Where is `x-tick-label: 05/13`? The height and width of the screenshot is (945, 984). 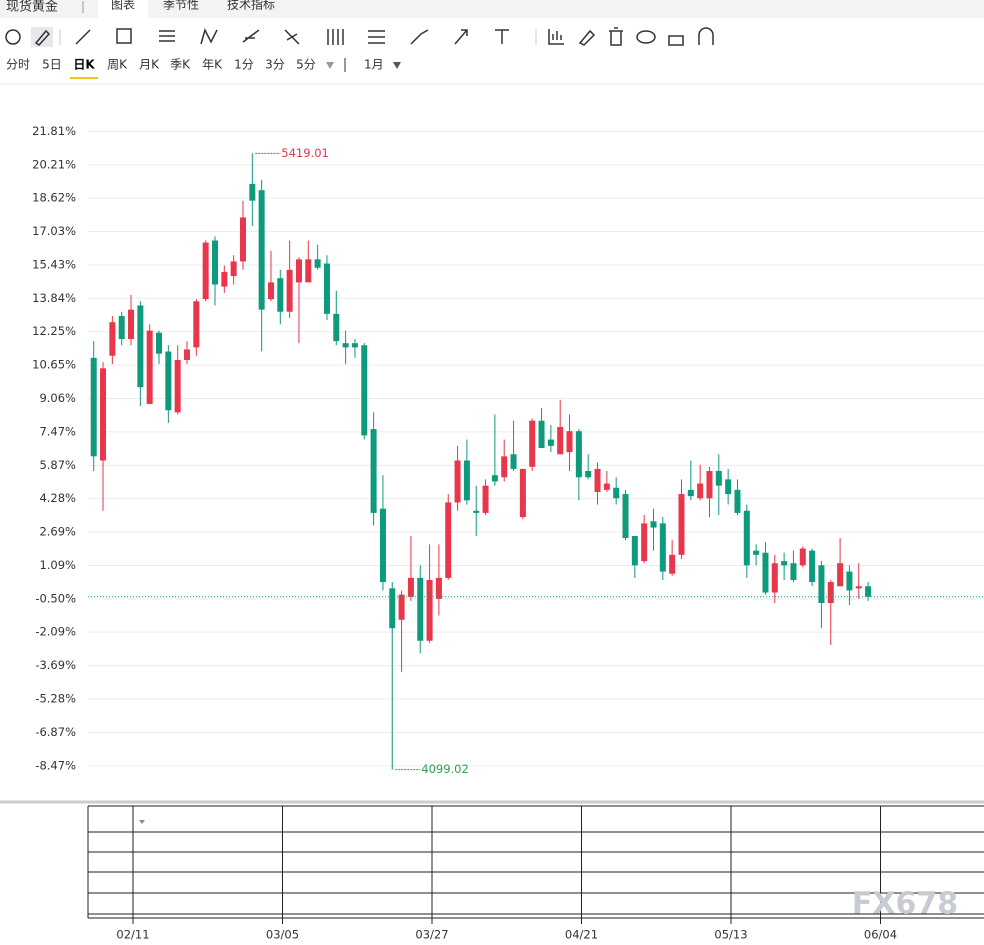
x-tick-label: 05/13 is located at coordinates (730, 935).